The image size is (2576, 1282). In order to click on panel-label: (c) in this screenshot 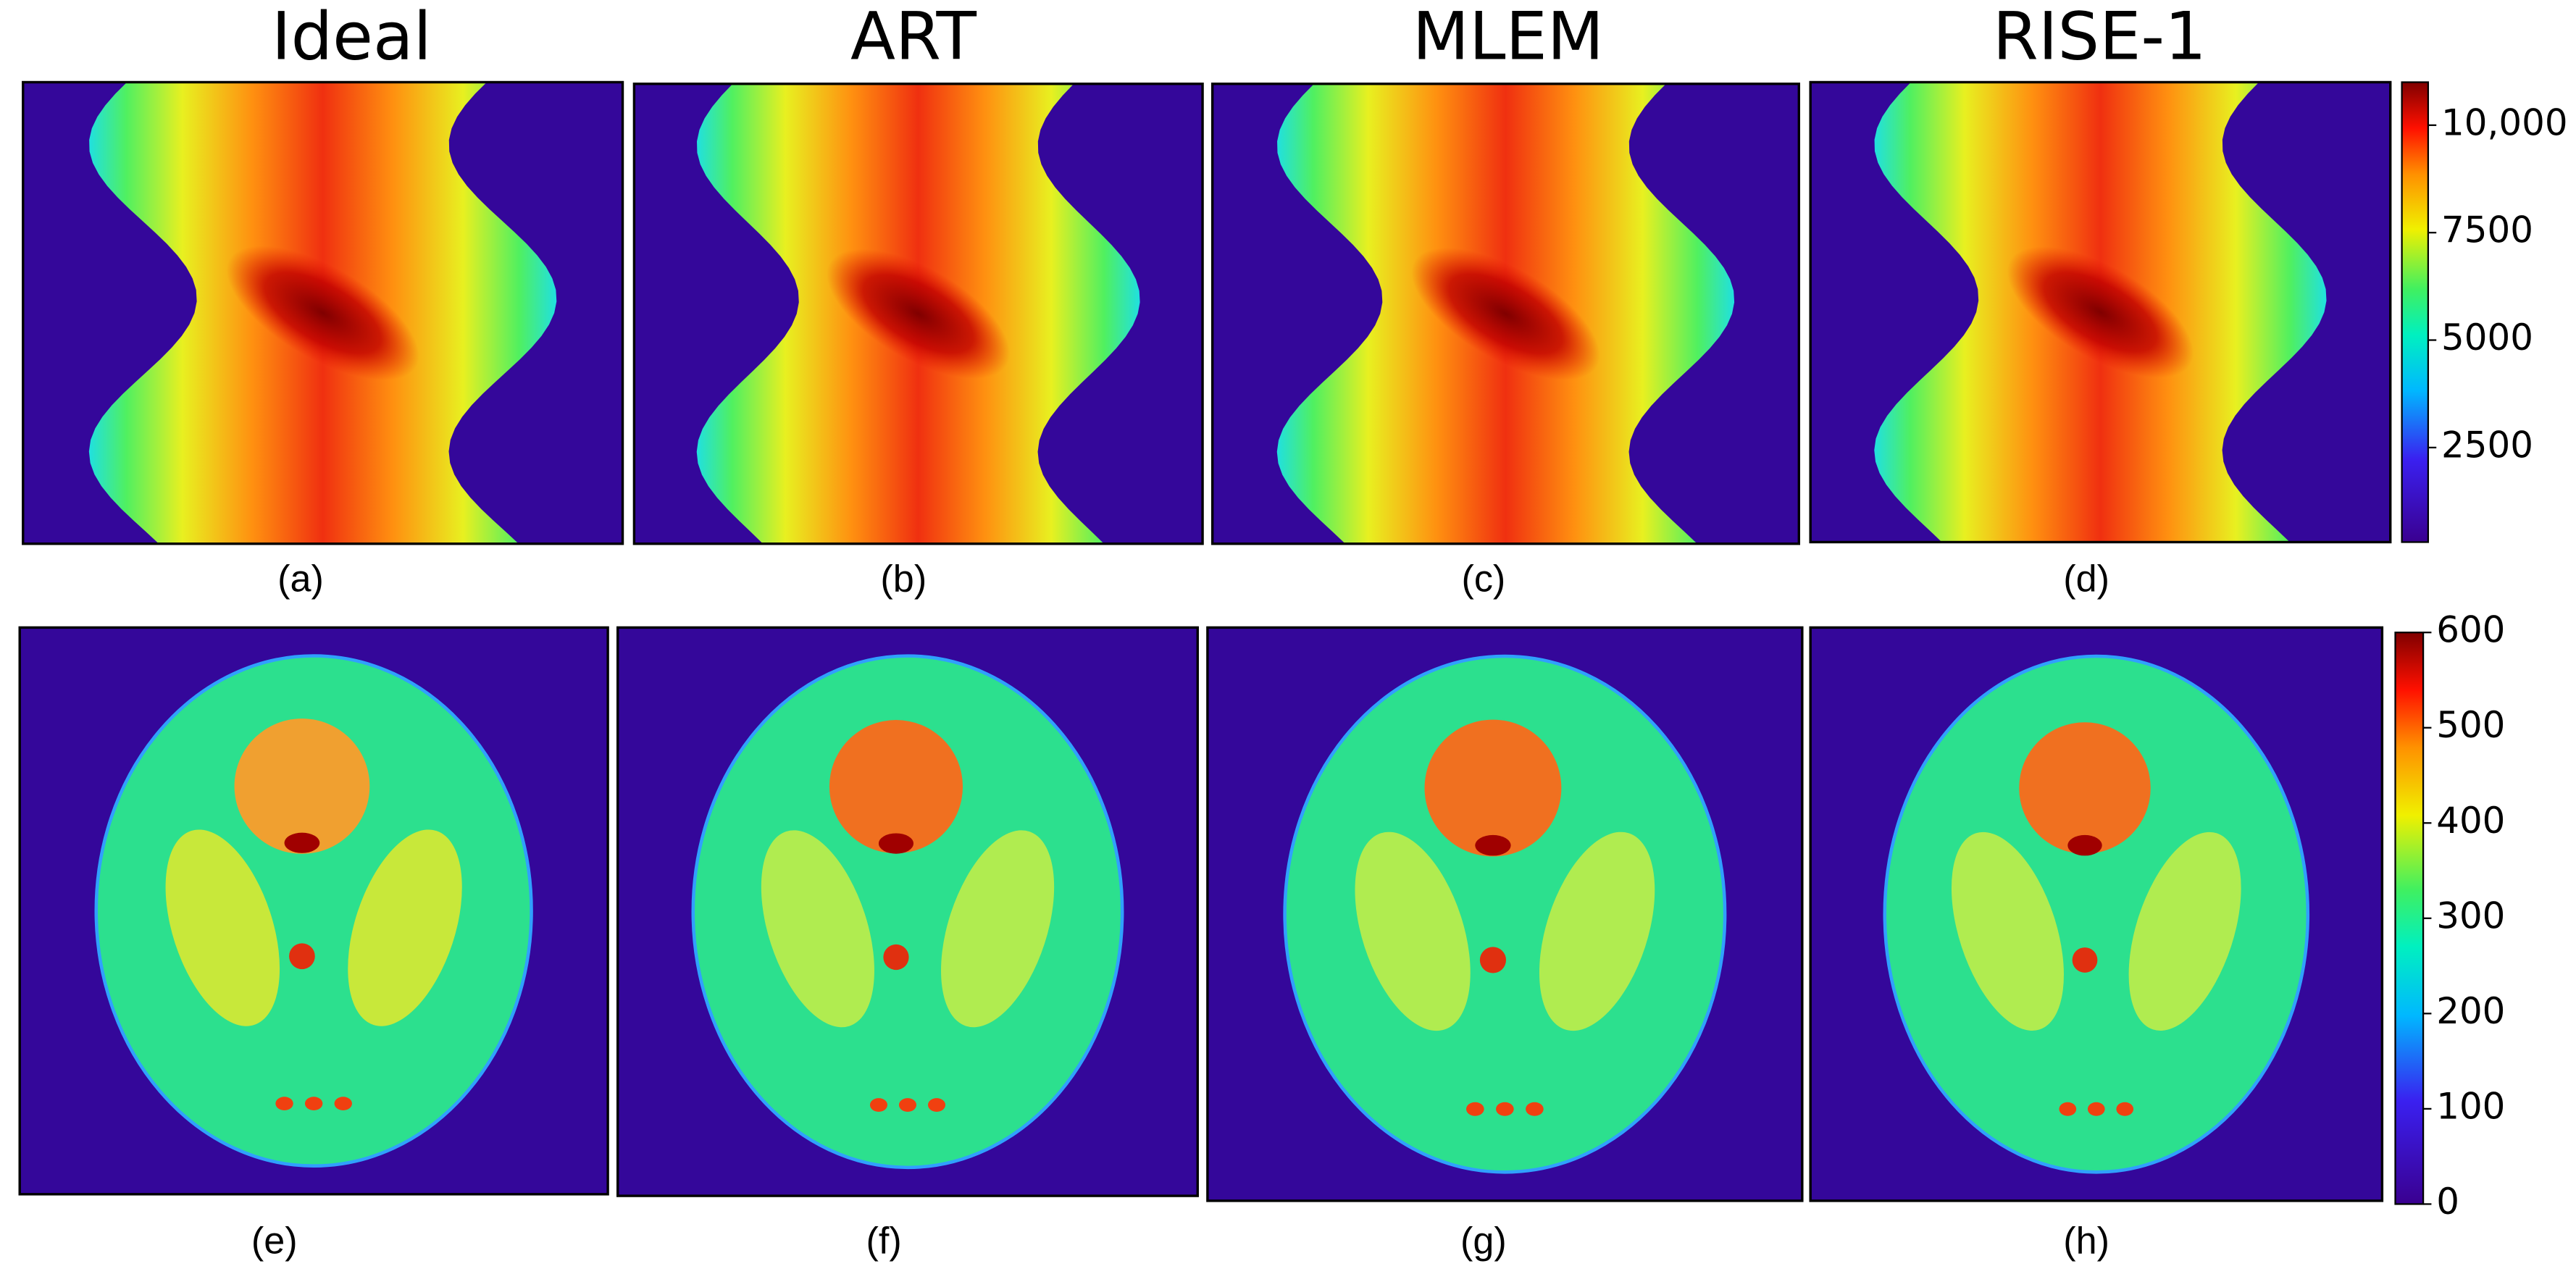, I will do `click(1483, 579)`.